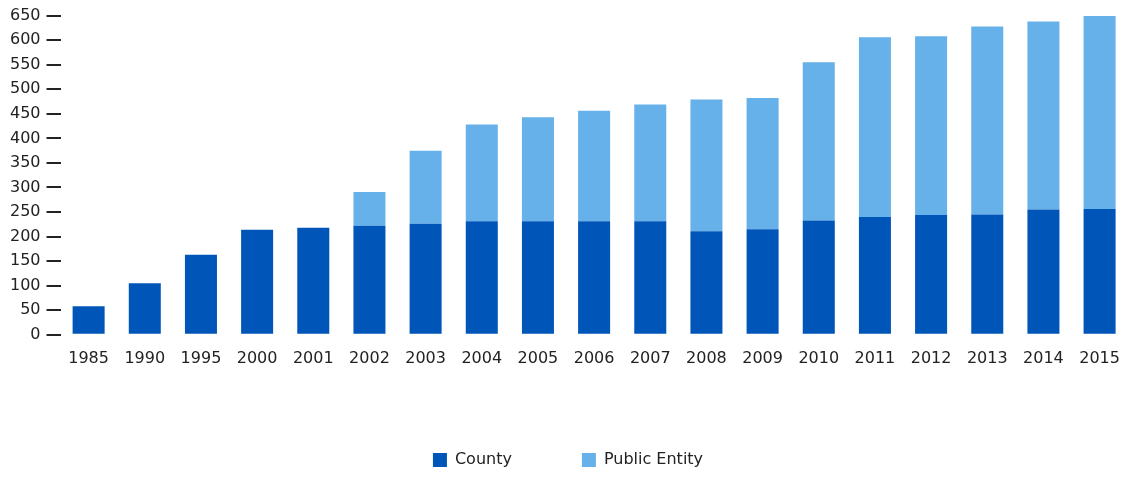 This screenshot has height=480, width=1134. Describe the element at coordinates (88, 357) in the screenshot. I see `x-tick-label: 1985` at that location.